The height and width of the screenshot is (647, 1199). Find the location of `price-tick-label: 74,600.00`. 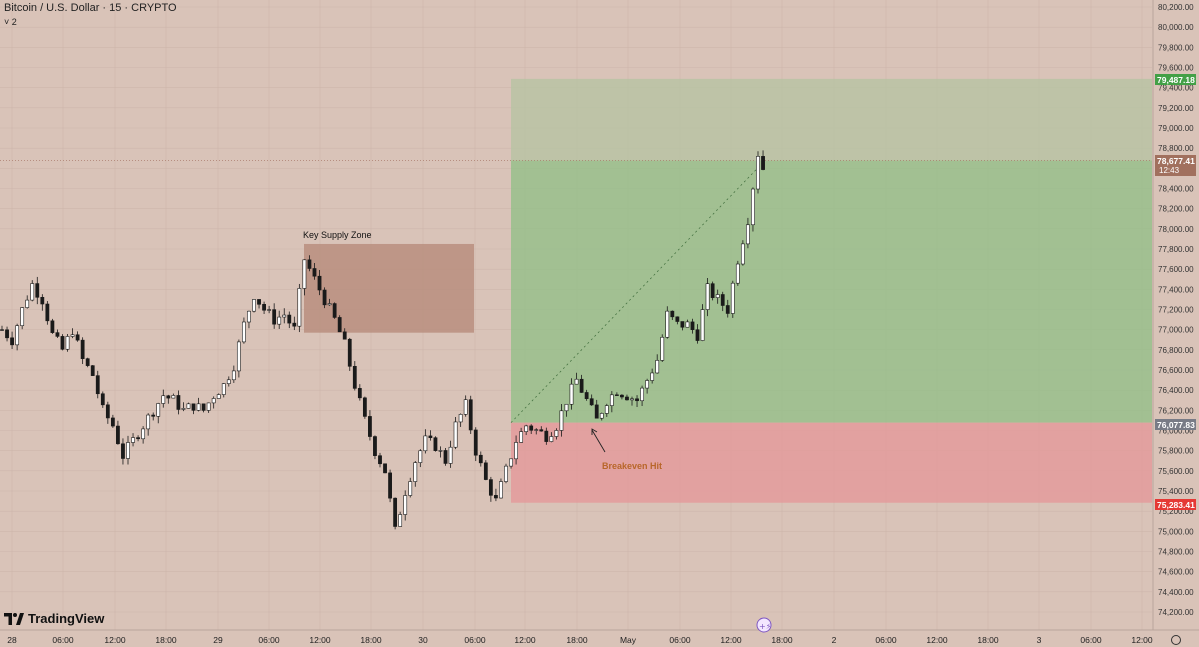

price-tick-label: 74,600.00 is located at coordinates (1176, 572).